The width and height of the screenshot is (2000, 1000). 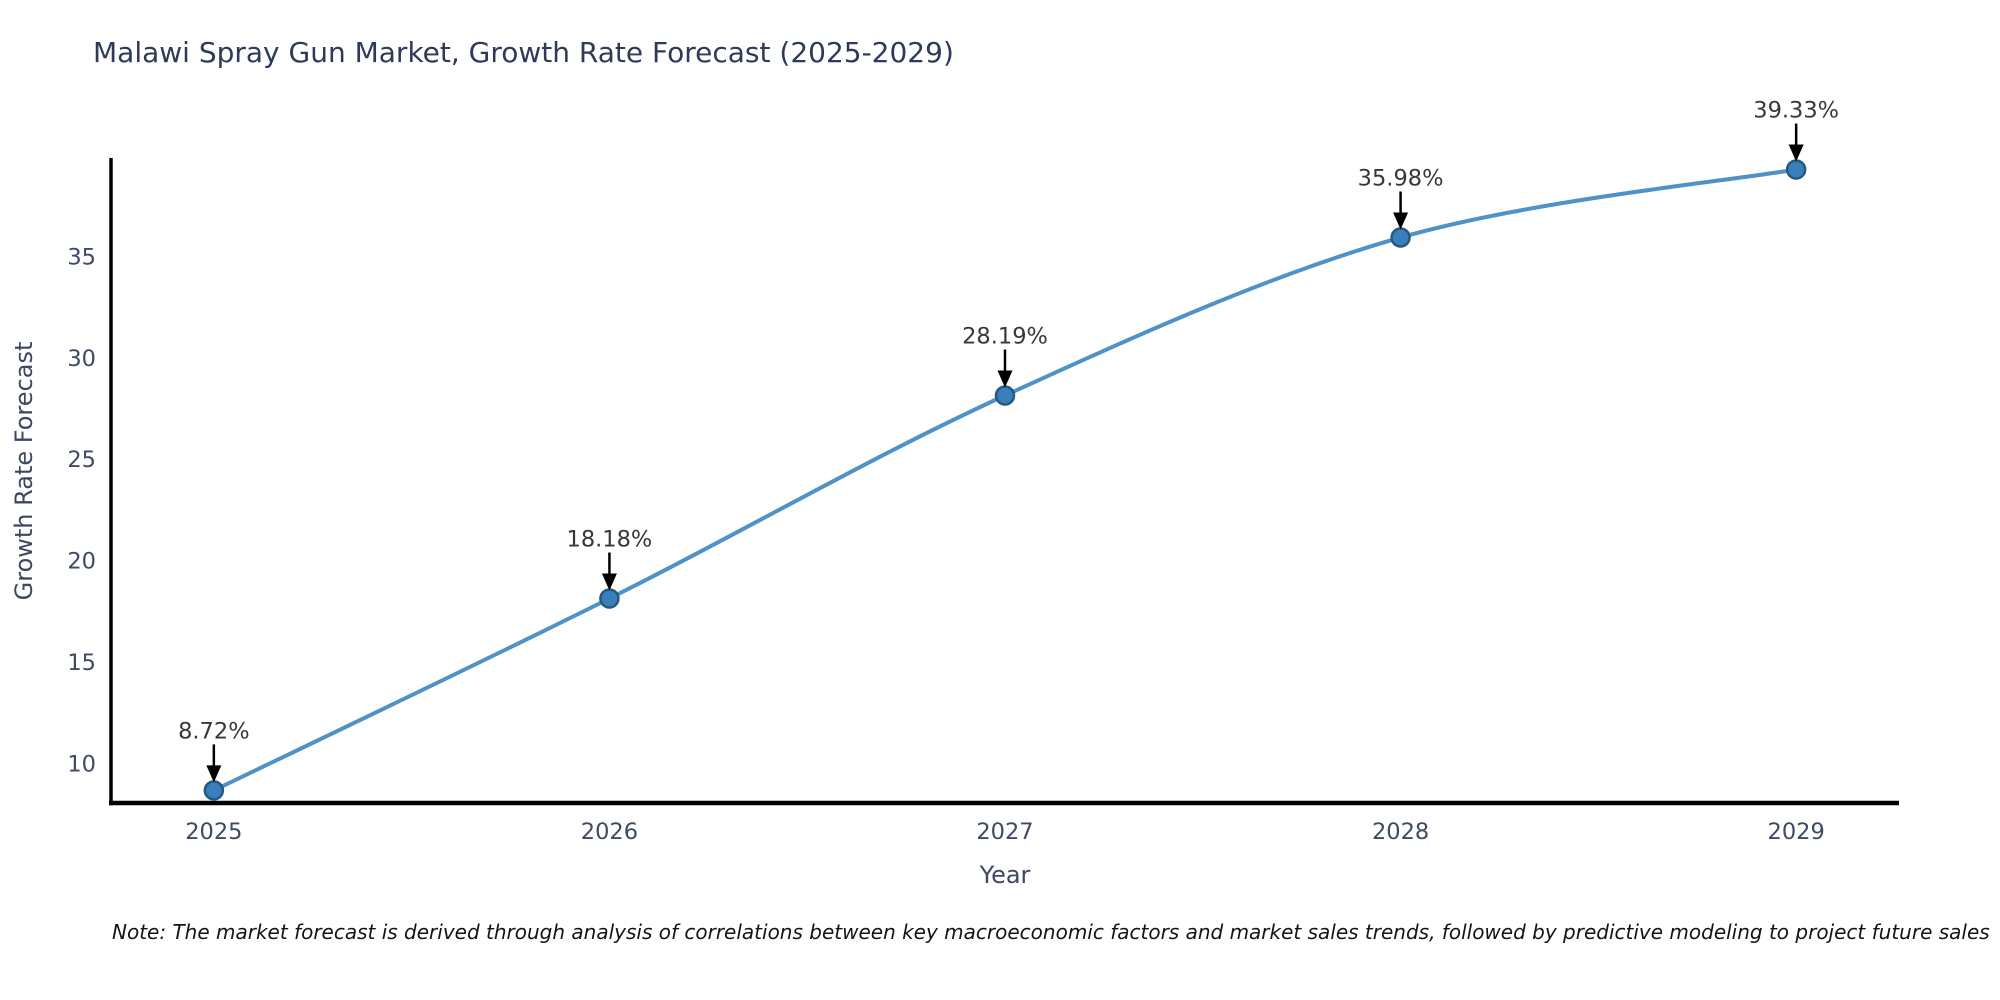 I want to click on data-point-label: 39.33%, so click(x=1796, y=111).